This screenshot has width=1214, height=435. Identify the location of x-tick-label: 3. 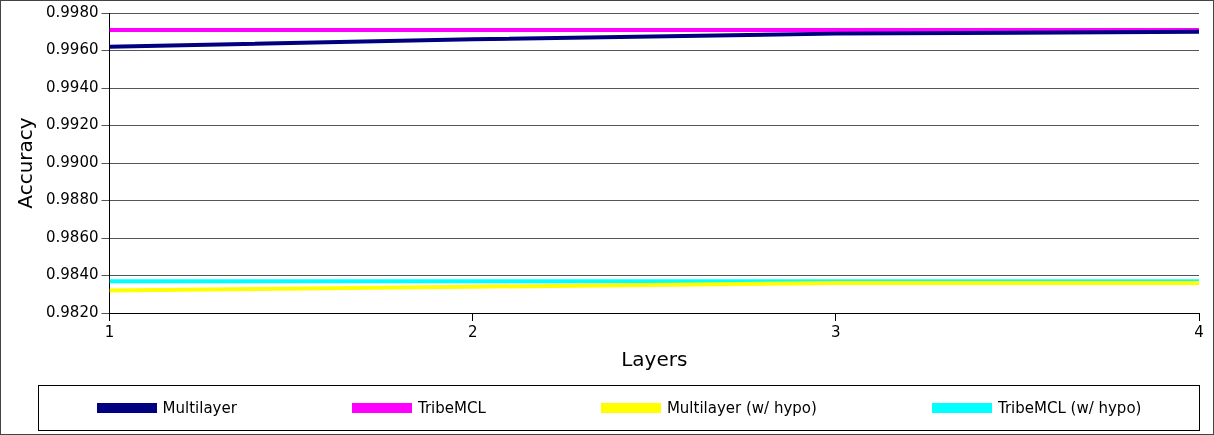
(836, 331).